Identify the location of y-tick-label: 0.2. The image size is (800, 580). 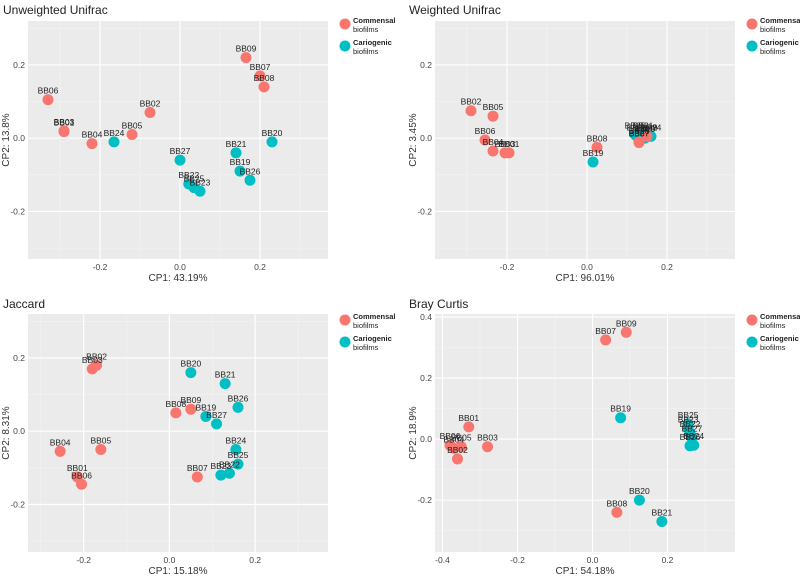
(19, 65).